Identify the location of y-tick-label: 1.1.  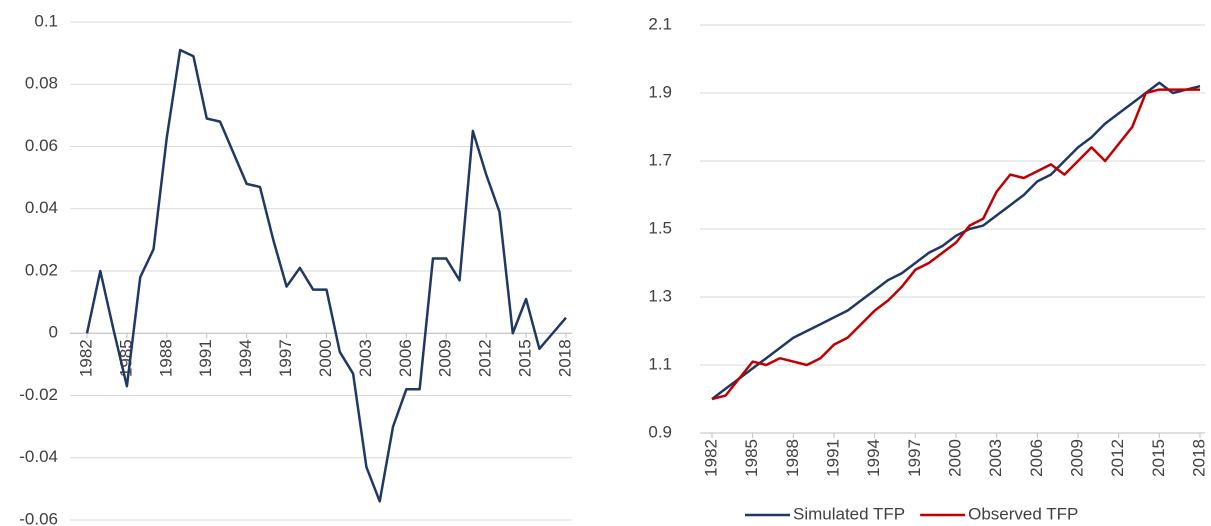
(660, 363).